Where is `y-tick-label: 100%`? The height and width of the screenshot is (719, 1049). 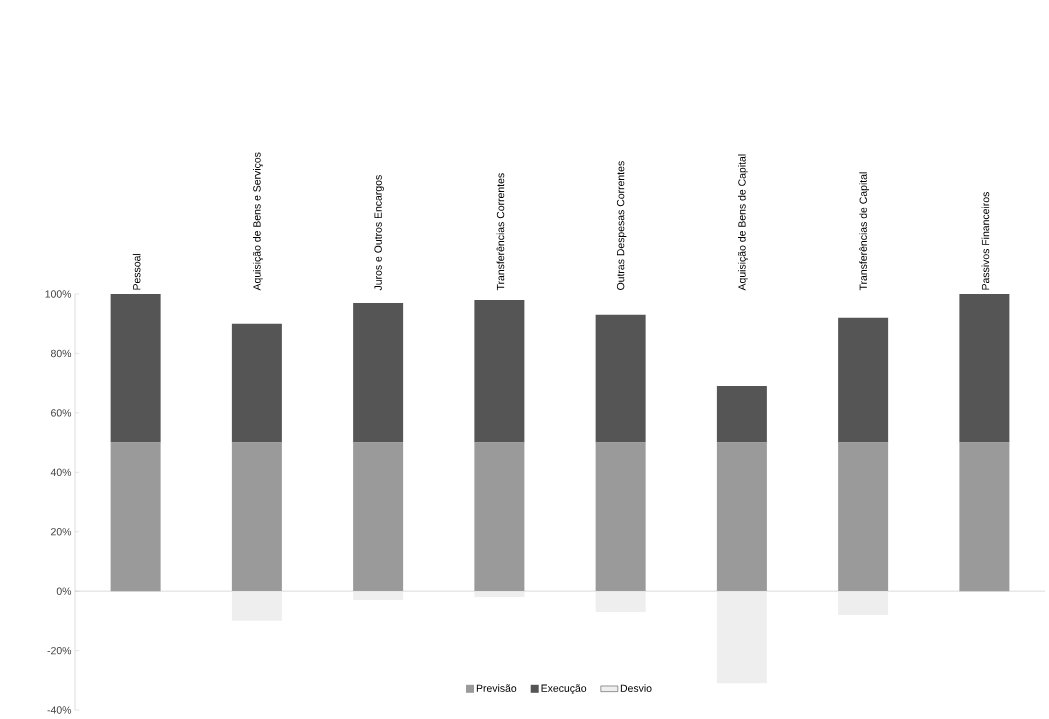 y-tick-label: 100% is located at coordinates (58, 294).